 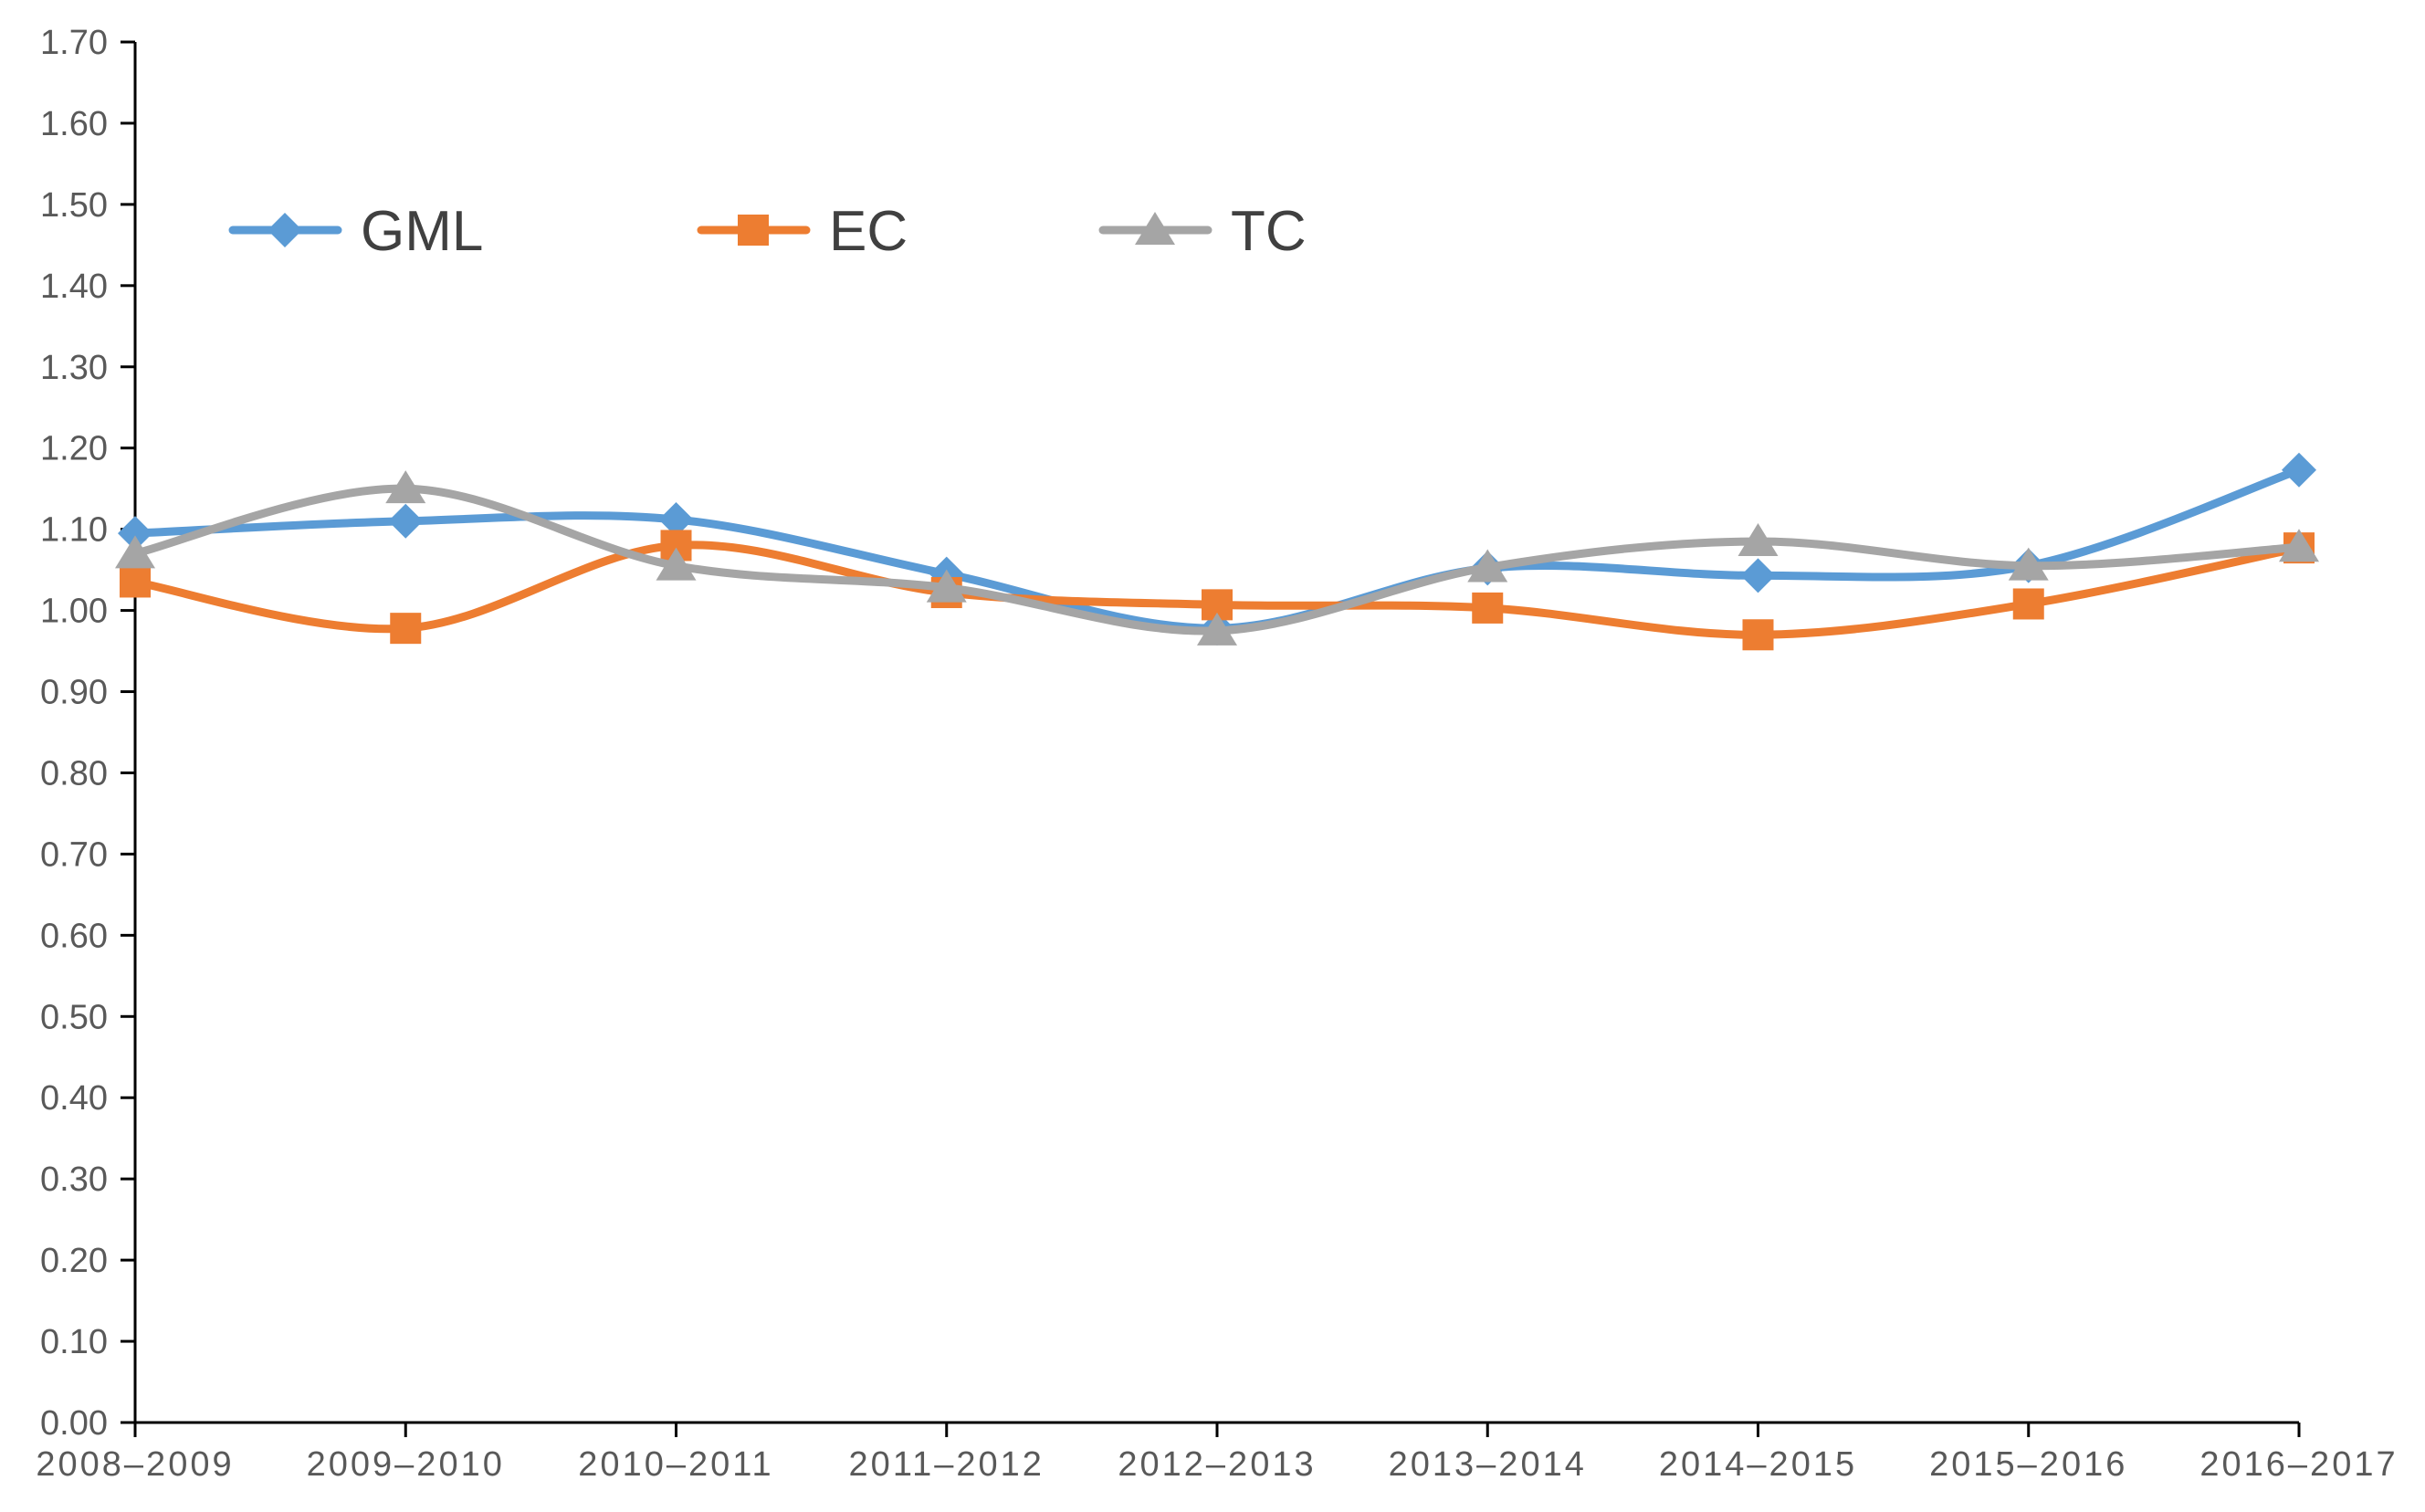 I want to click on y-tick-label: 1.60, so click(x=74, y=124).